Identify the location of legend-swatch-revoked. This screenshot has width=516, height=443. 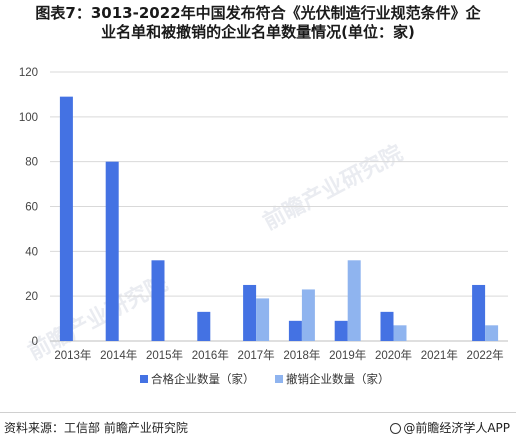
(279, 379).